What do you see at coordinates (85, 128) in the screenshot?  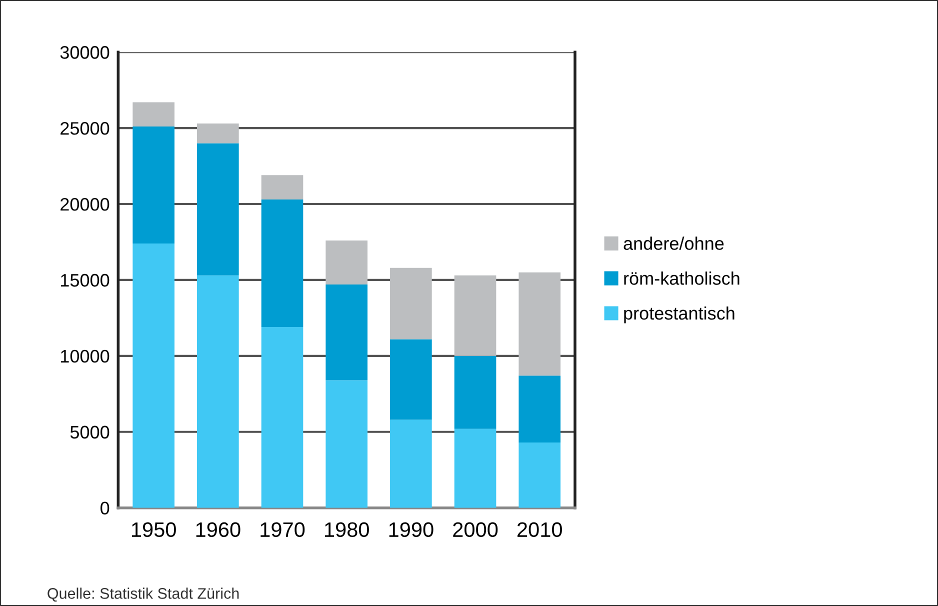 I see `y-tick-label: 25000` at bounding box center [85, 128].